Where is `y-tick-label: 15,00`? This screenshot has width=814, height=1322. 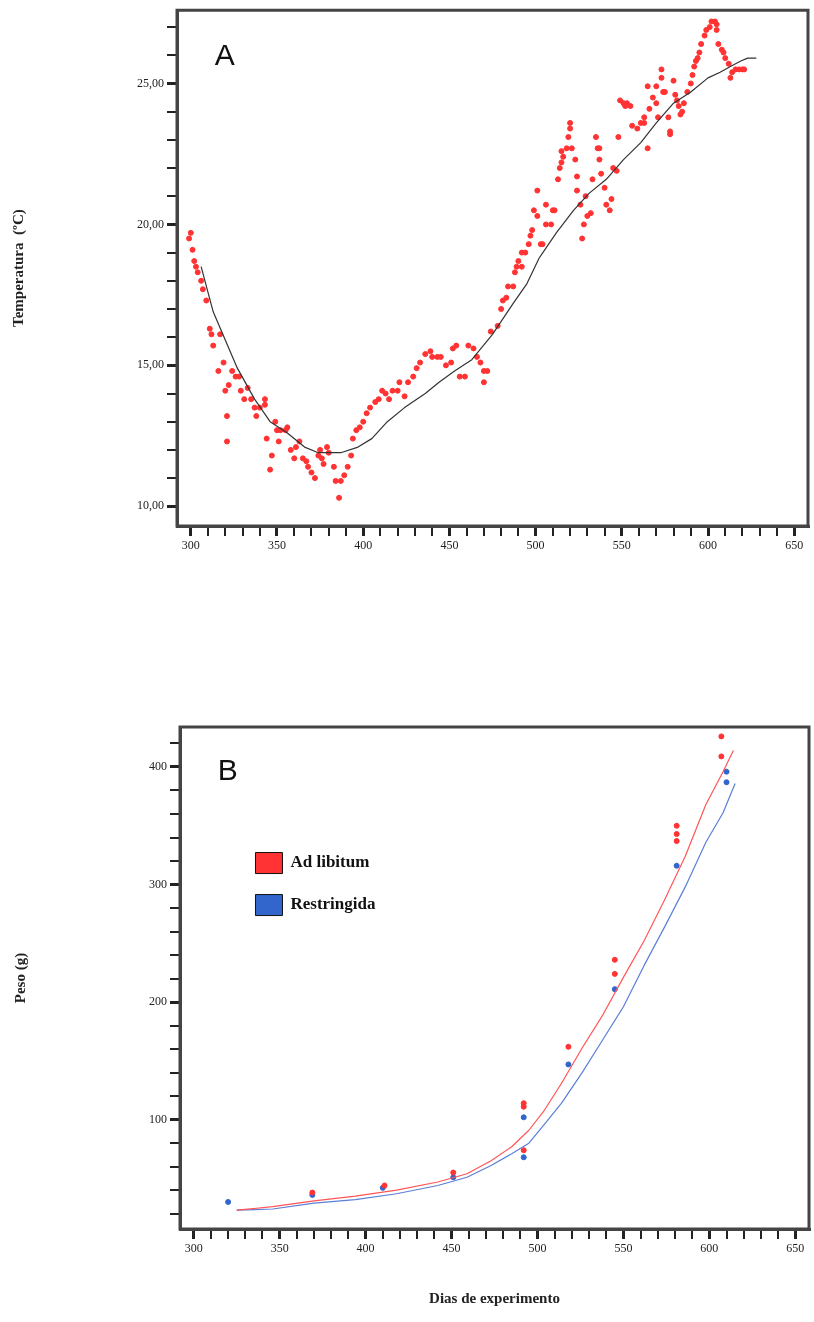
y-tick-label: 15,00 is located at coordinates (150, 364).